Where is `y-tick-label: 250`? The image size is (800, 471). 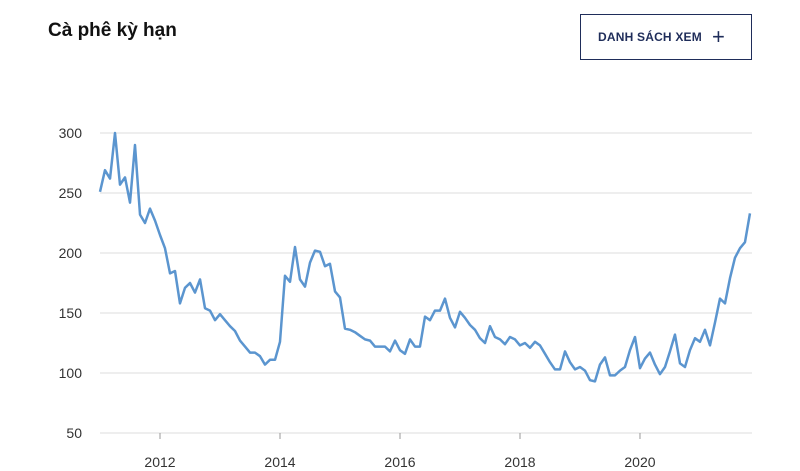 y-tick-label: 250 is located at coordinates (71, 193).